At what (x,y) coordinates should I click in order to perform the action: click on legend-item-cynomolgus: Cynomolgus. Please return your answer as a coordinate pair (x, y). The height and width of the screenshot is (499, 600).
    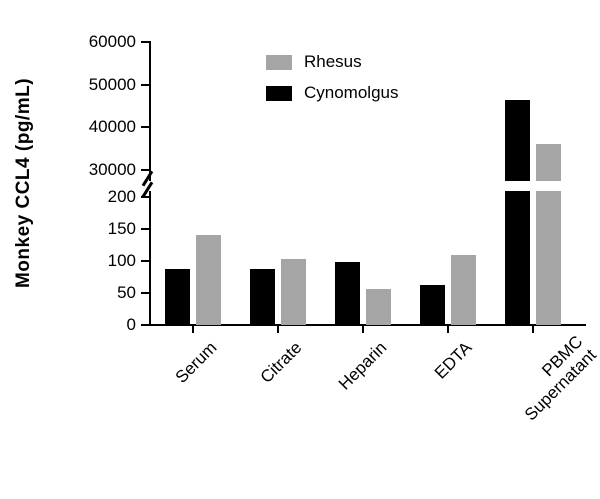
    Looking at the image, I should click on (332, 93).